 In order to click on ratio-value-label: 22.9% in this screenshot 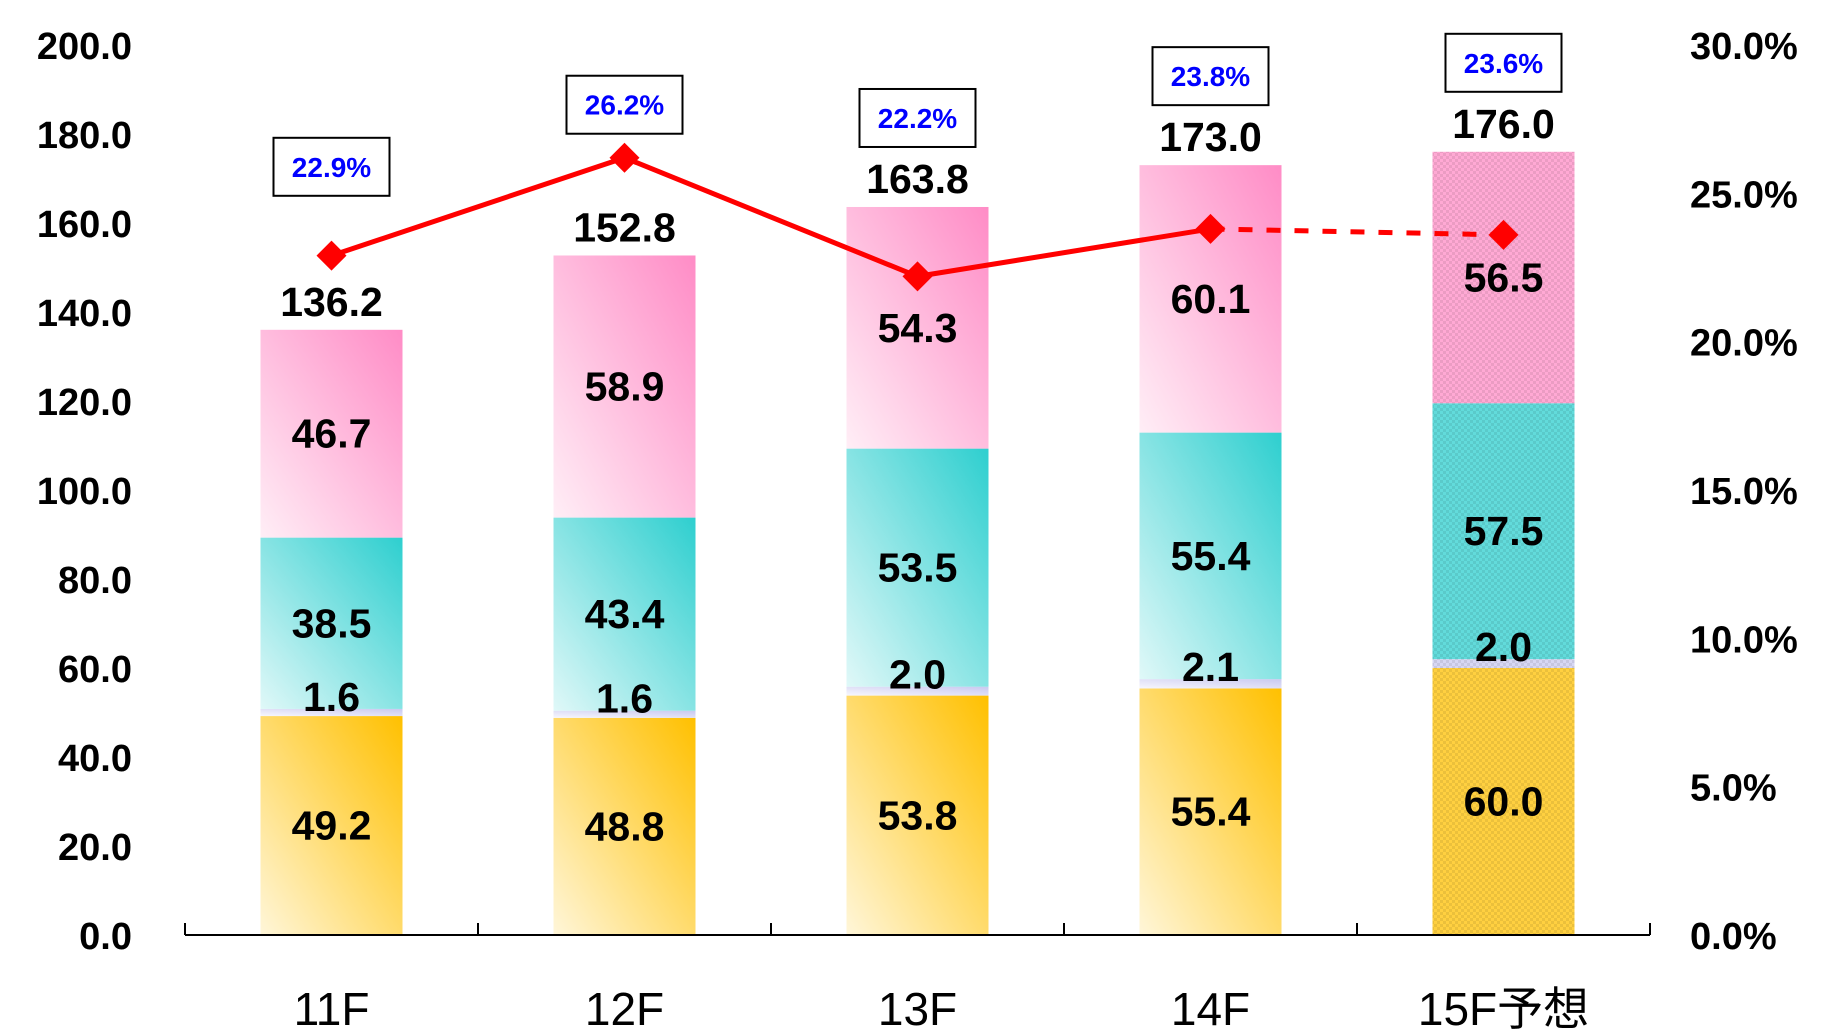, I will do `click(331, 167)`.